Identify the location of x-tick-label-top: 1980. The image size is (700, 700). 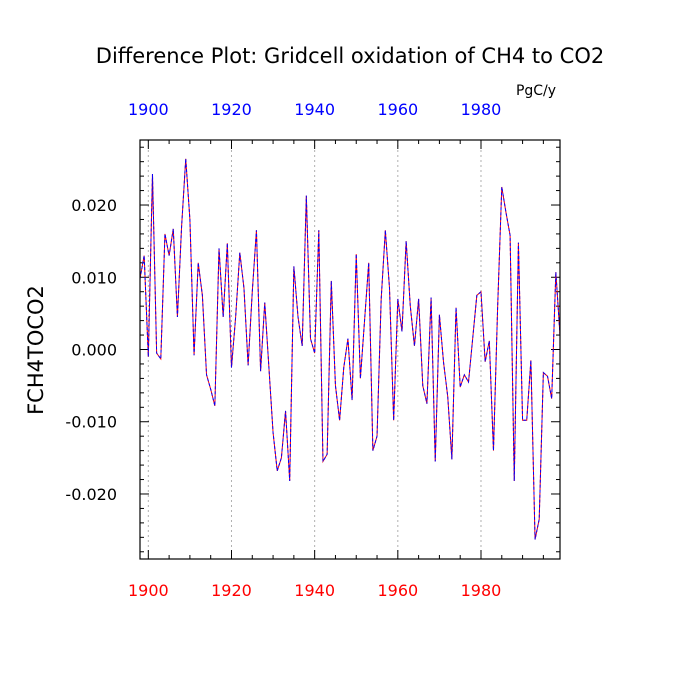
(481, 109).